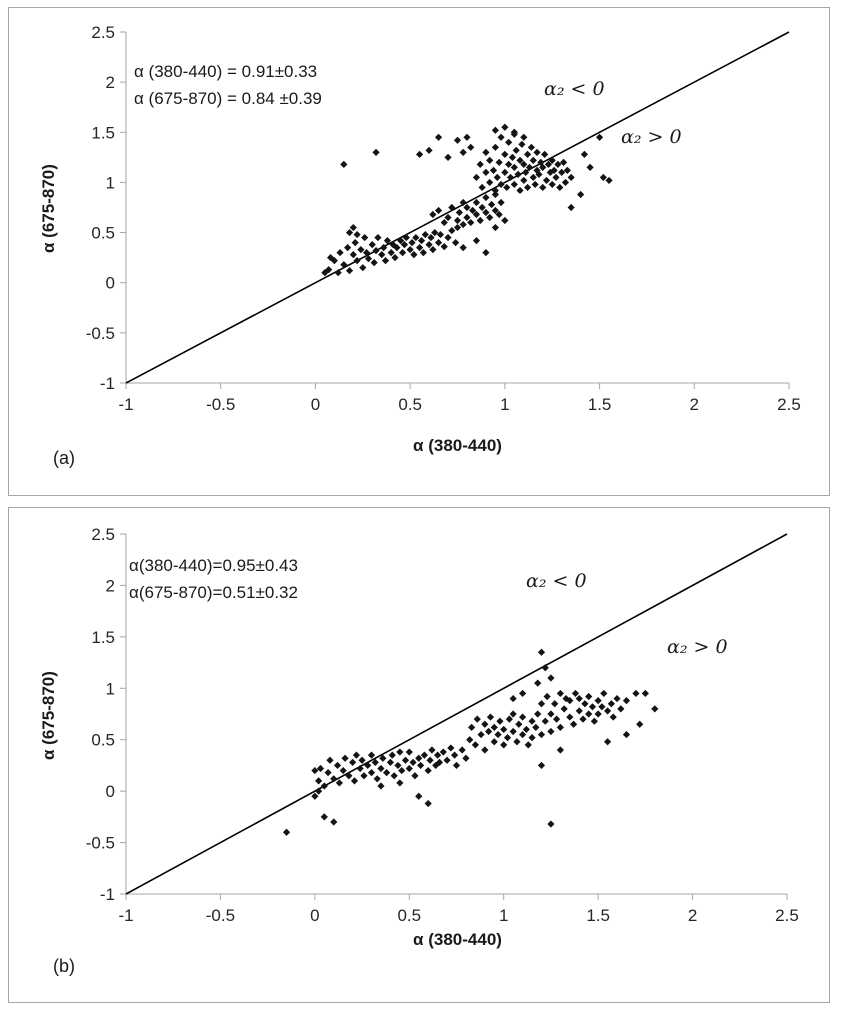  I want to click on panel-letter-b: (b), so click(64, 966).